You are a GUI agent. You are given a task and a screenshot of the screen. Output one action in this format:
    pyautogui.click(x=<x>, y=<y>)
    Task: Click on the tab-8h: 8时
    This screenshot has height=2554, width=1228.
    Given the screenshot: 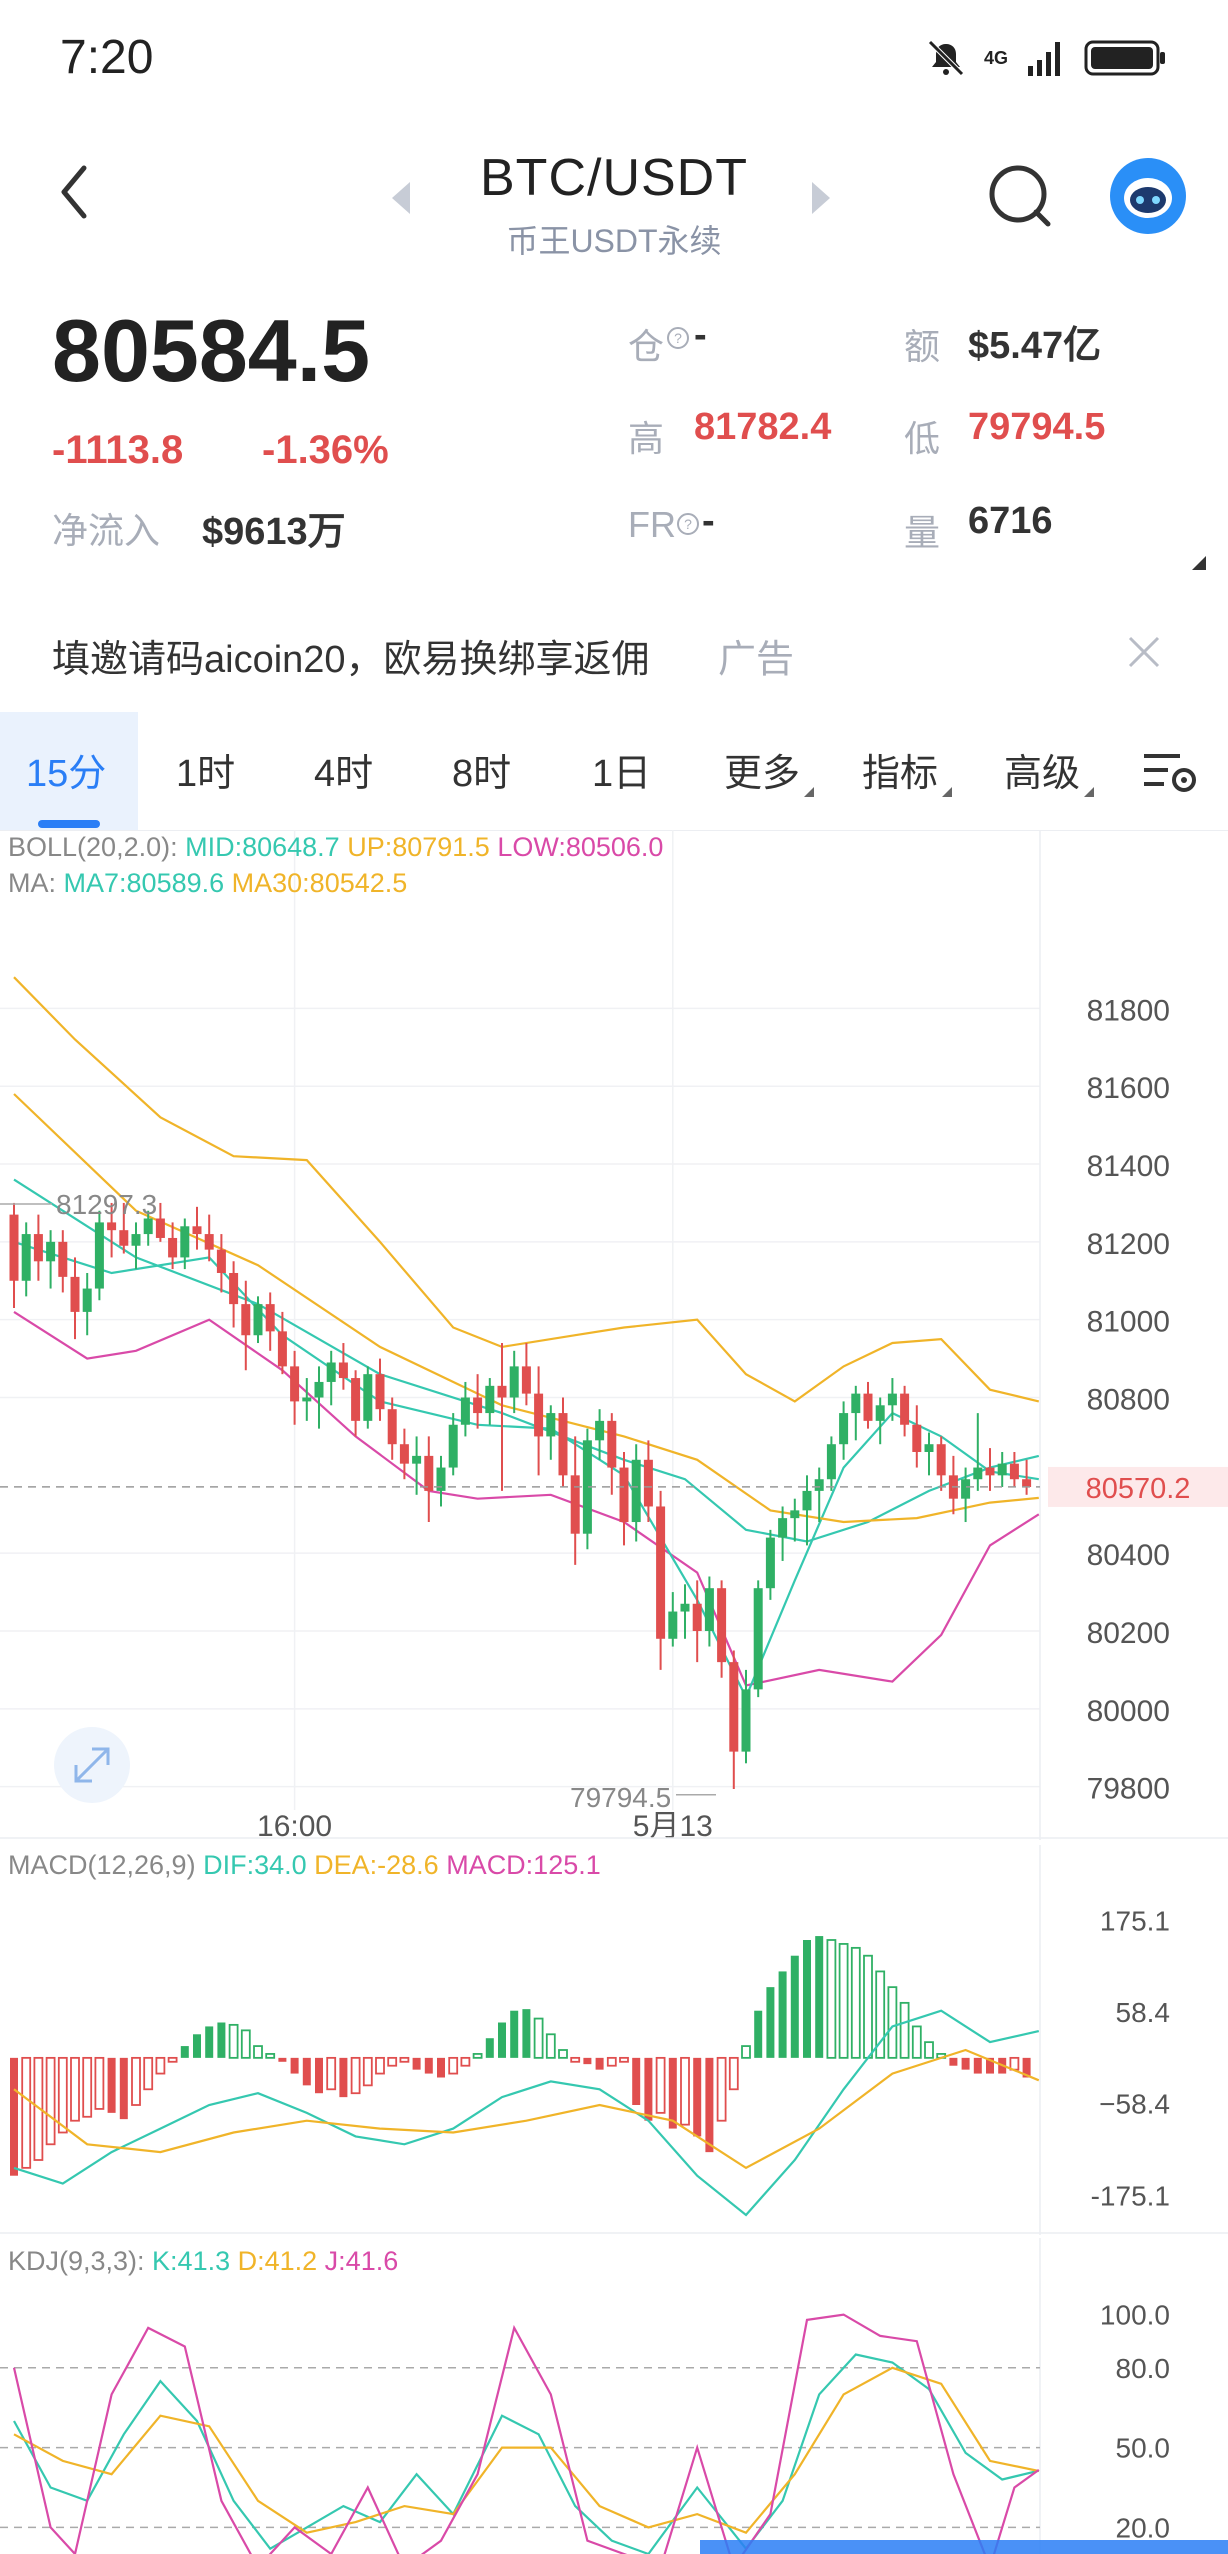 What is the action you would take?
    pyautogui.click(x=482, y=774)
    